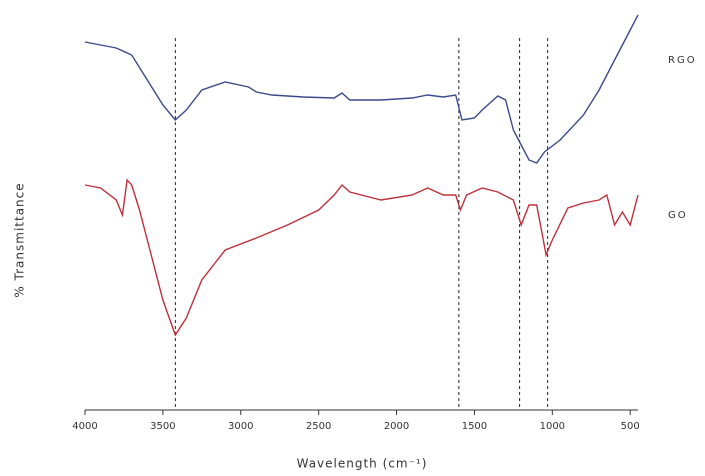 This screenshot has width=705, height=476. What do you see at coordinates (682, 60) in the screenshot?
I see `series-label: RGO` at bounding box center [682, 60].